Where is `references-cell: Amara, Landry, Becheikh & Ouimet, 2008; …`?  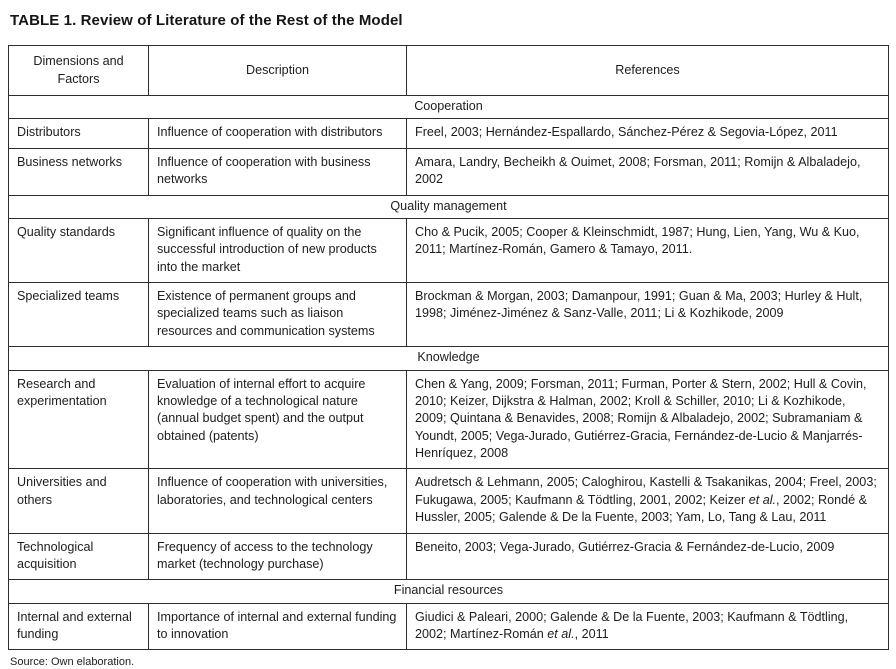
references-cell: Amara, Landry, Becheikh & Ouimet, 2008; … is located at coordinates (647, 171).